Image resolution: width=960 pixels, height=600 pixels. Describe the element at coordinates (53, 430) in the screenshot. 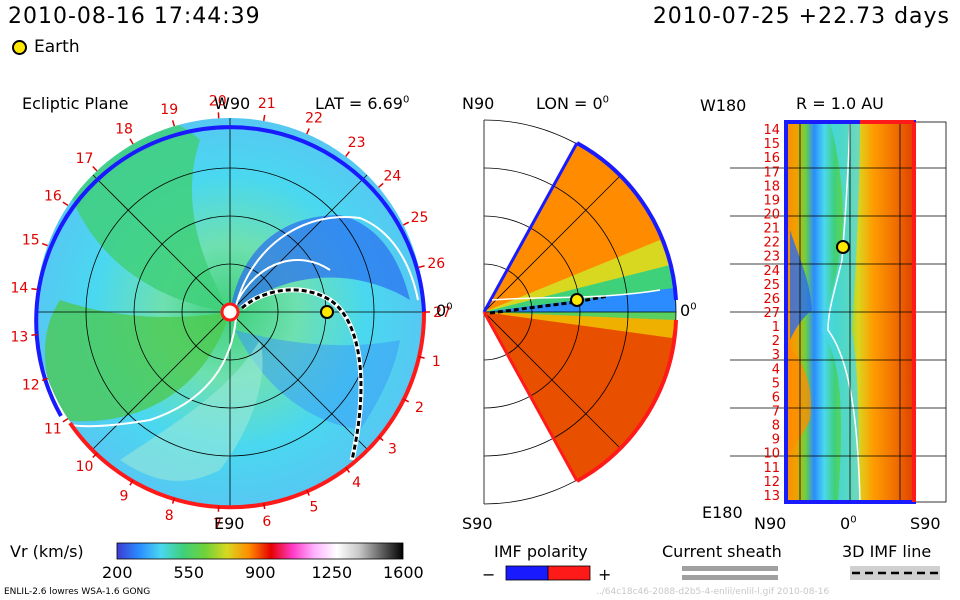

I see `rotation-number-label: 11` at that location.